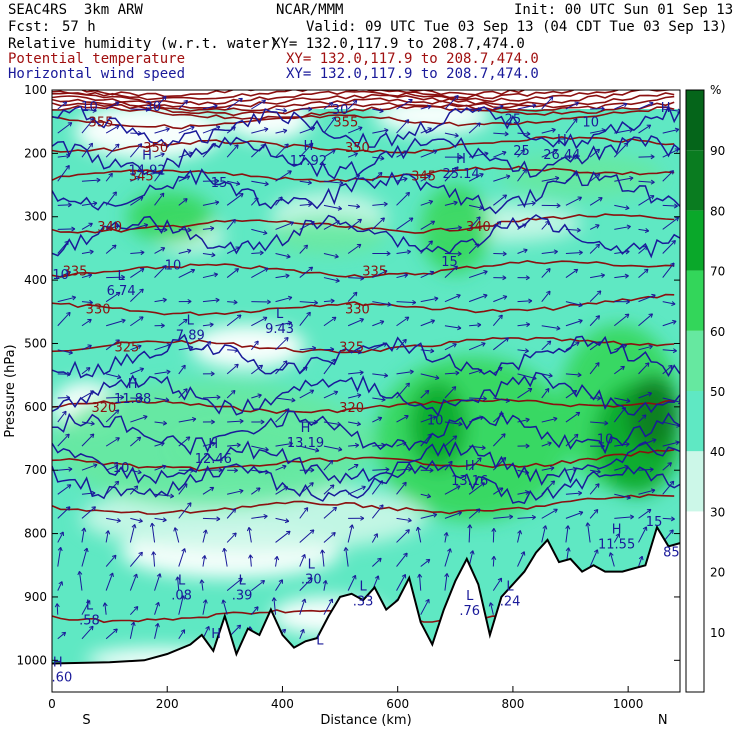 The image size is (740, 740). I want to click on y-tick-label: 400, so click(35, 280).